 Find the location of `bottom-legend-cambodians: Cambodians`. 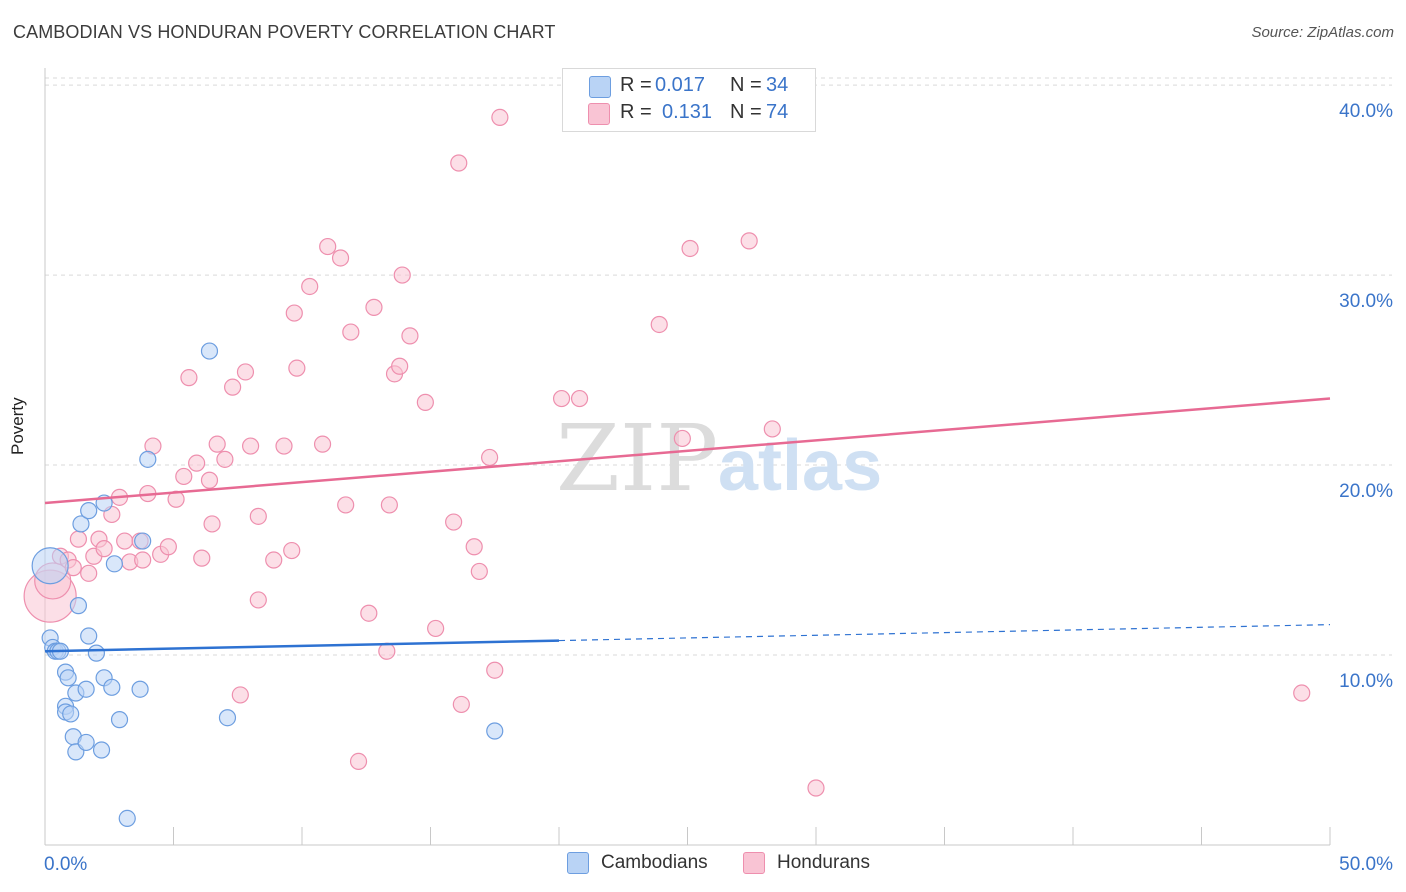

bottom-legend-cambodians: Cambodians is located at coordinates (637, 863).